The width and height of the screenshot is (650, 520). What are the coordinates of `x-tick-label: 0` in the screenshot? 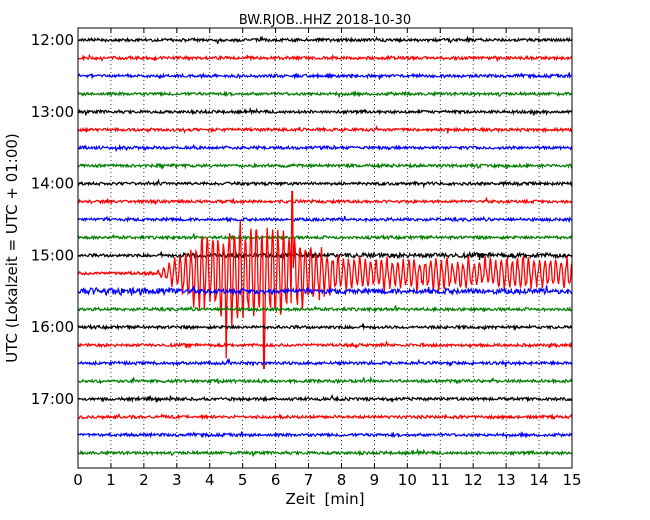 It's located at (78, 480).